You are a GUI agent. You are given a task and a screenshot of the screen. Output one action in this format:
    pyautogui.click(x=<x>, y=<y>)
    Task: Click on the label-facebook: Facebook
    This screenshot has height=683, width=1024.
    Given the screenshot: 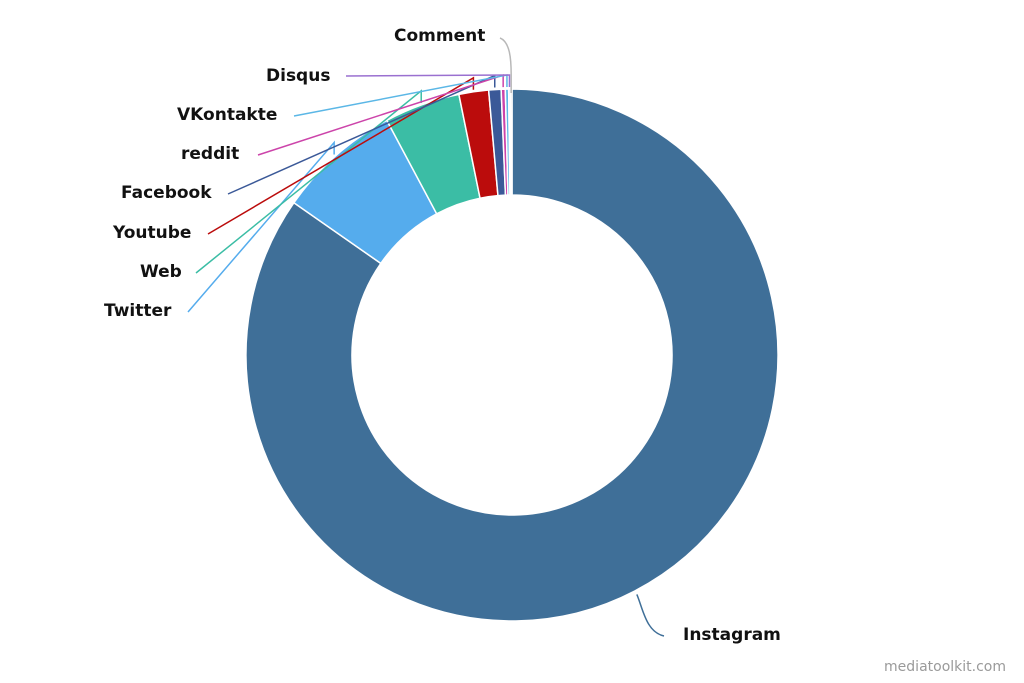 What is the action you would take?
    pyautogui.click(x=166, y=193)
    